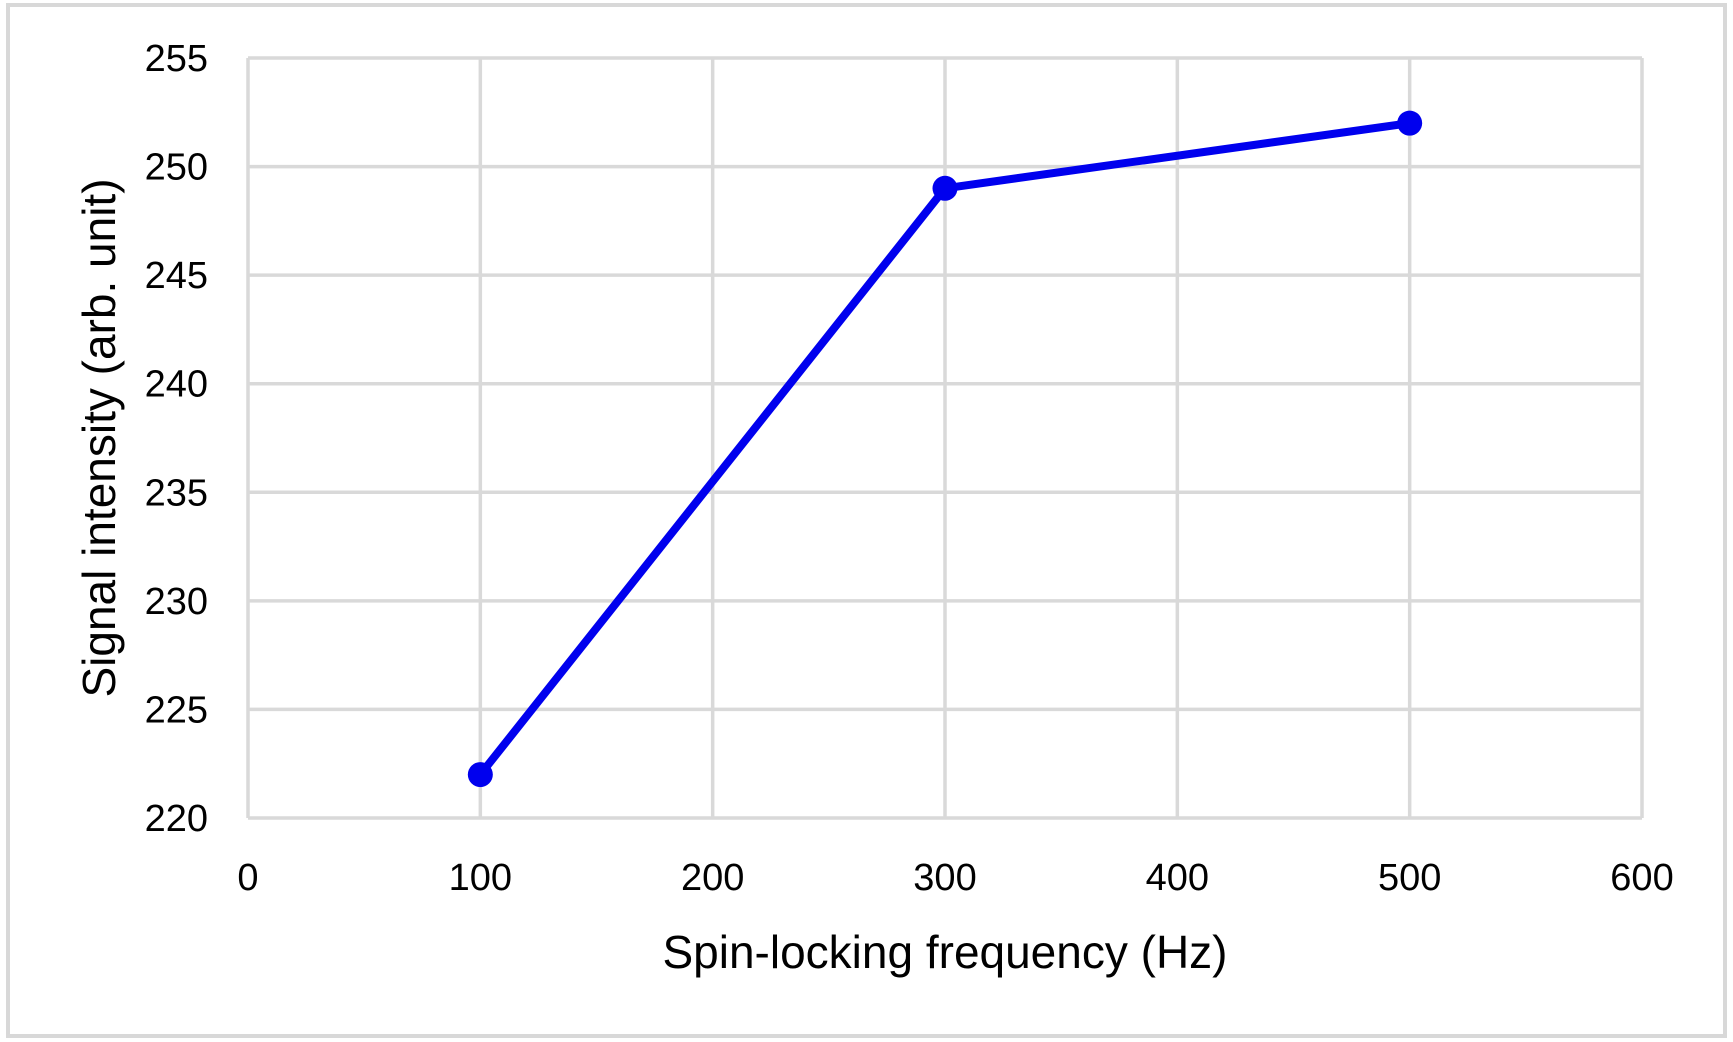 Image resolution: width=1733 pixels, height=1042 pixels. What do you see at coordinates (176, 710) in the screenshot?
I see `y-tick-label: 225` at bounding box center [176, 710].